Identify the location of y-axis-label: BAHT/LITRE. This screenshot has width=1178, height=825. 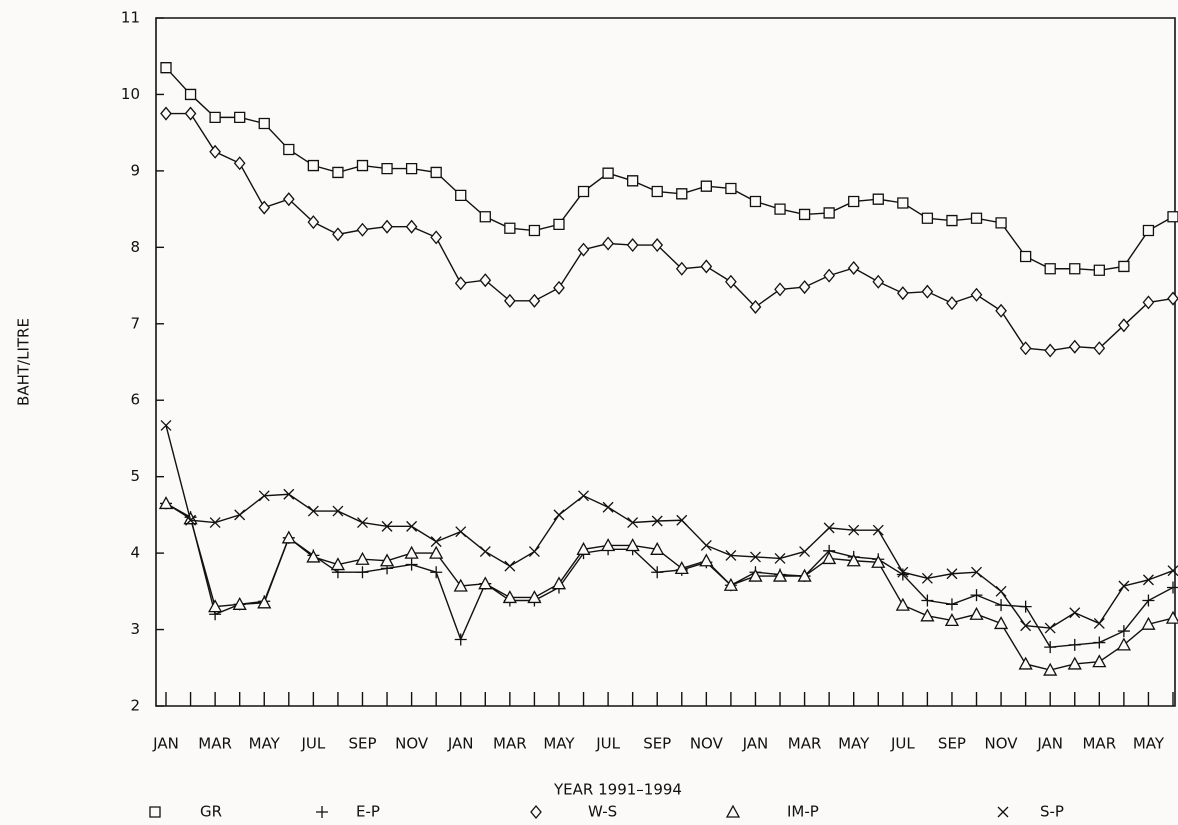
(24, 362).